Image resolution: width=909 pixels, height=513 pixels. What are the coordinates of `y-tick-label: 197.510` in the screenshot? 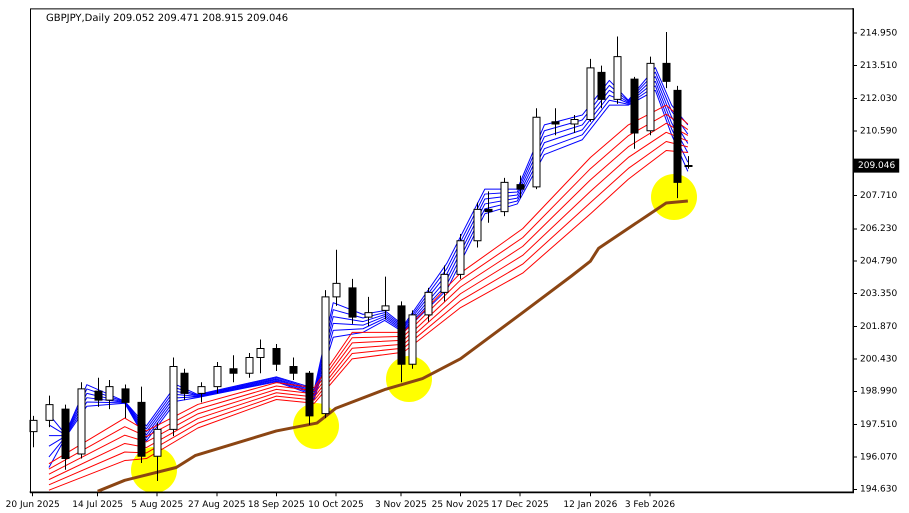 It's located at (879, 425).